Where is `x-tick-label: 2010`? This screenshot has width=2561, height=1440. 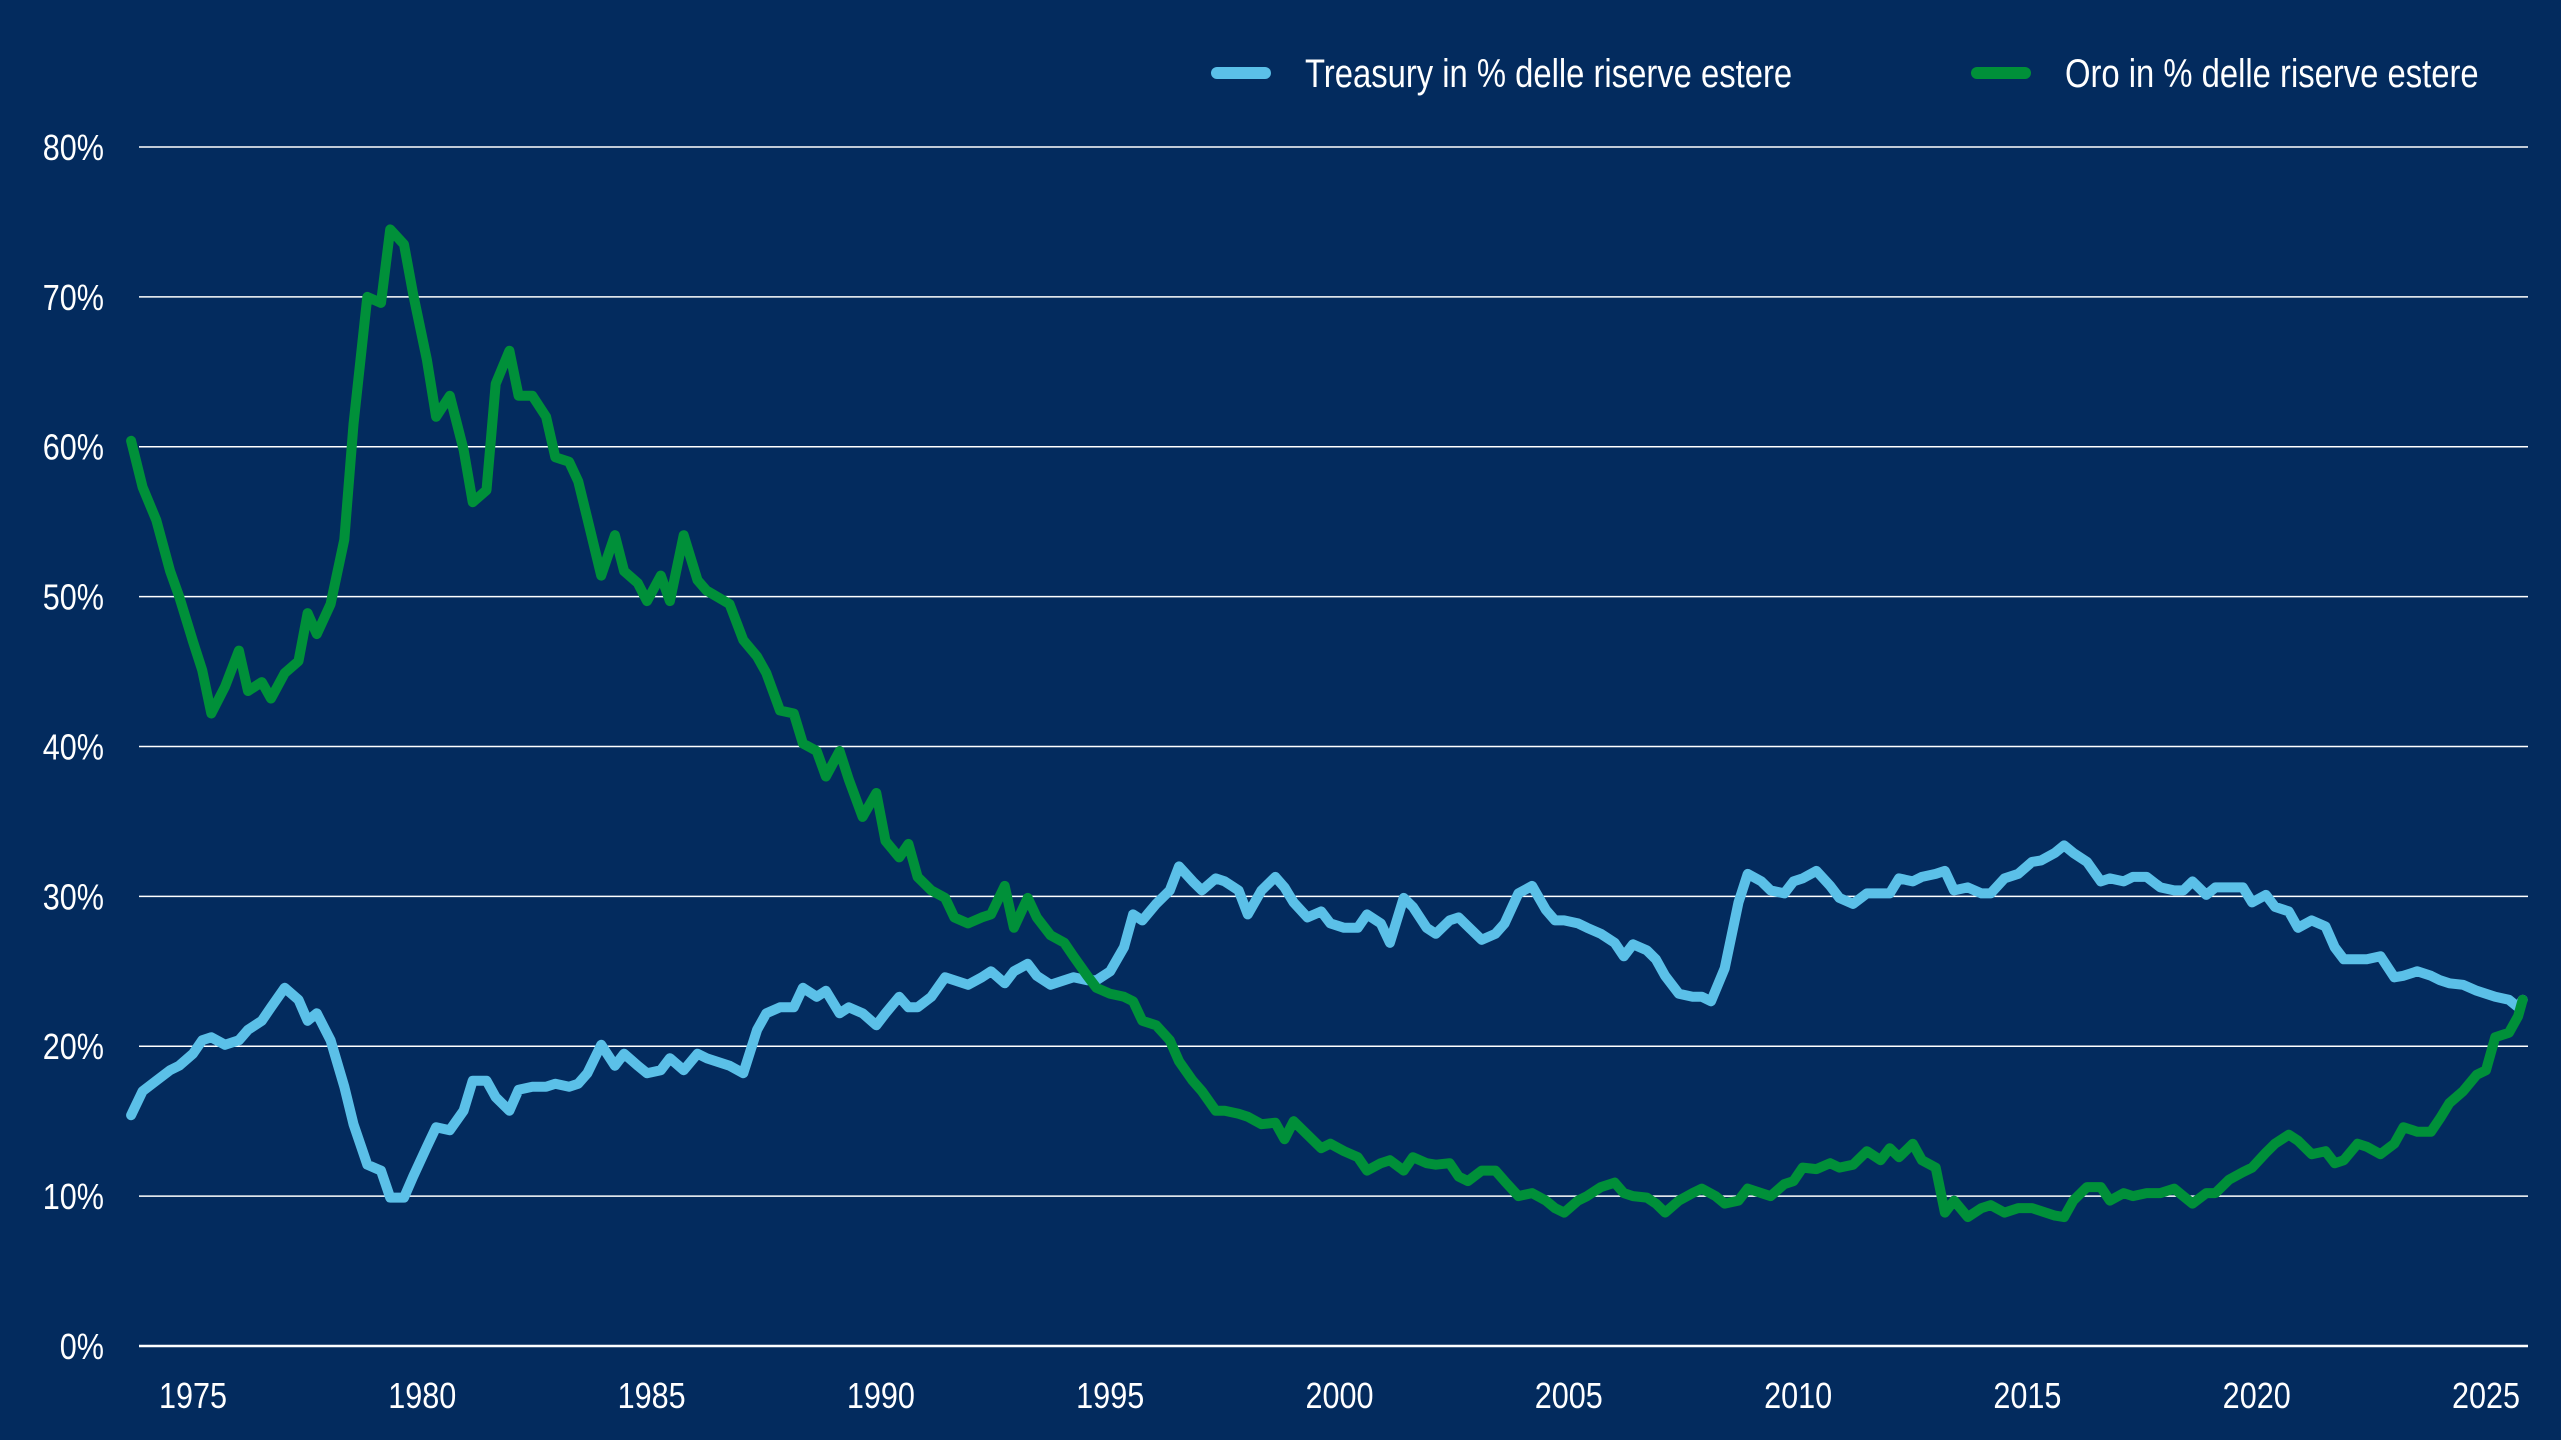 x-tick-label: 2010 is located at coordinates (1798, 1397).